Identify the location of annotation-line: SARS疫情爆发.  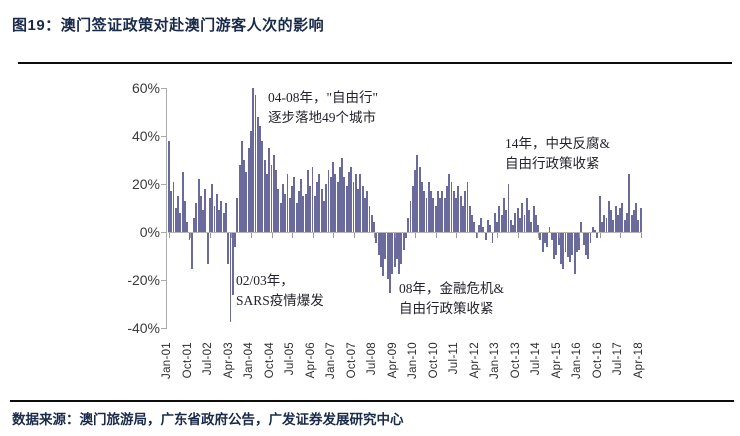
(280, 300).